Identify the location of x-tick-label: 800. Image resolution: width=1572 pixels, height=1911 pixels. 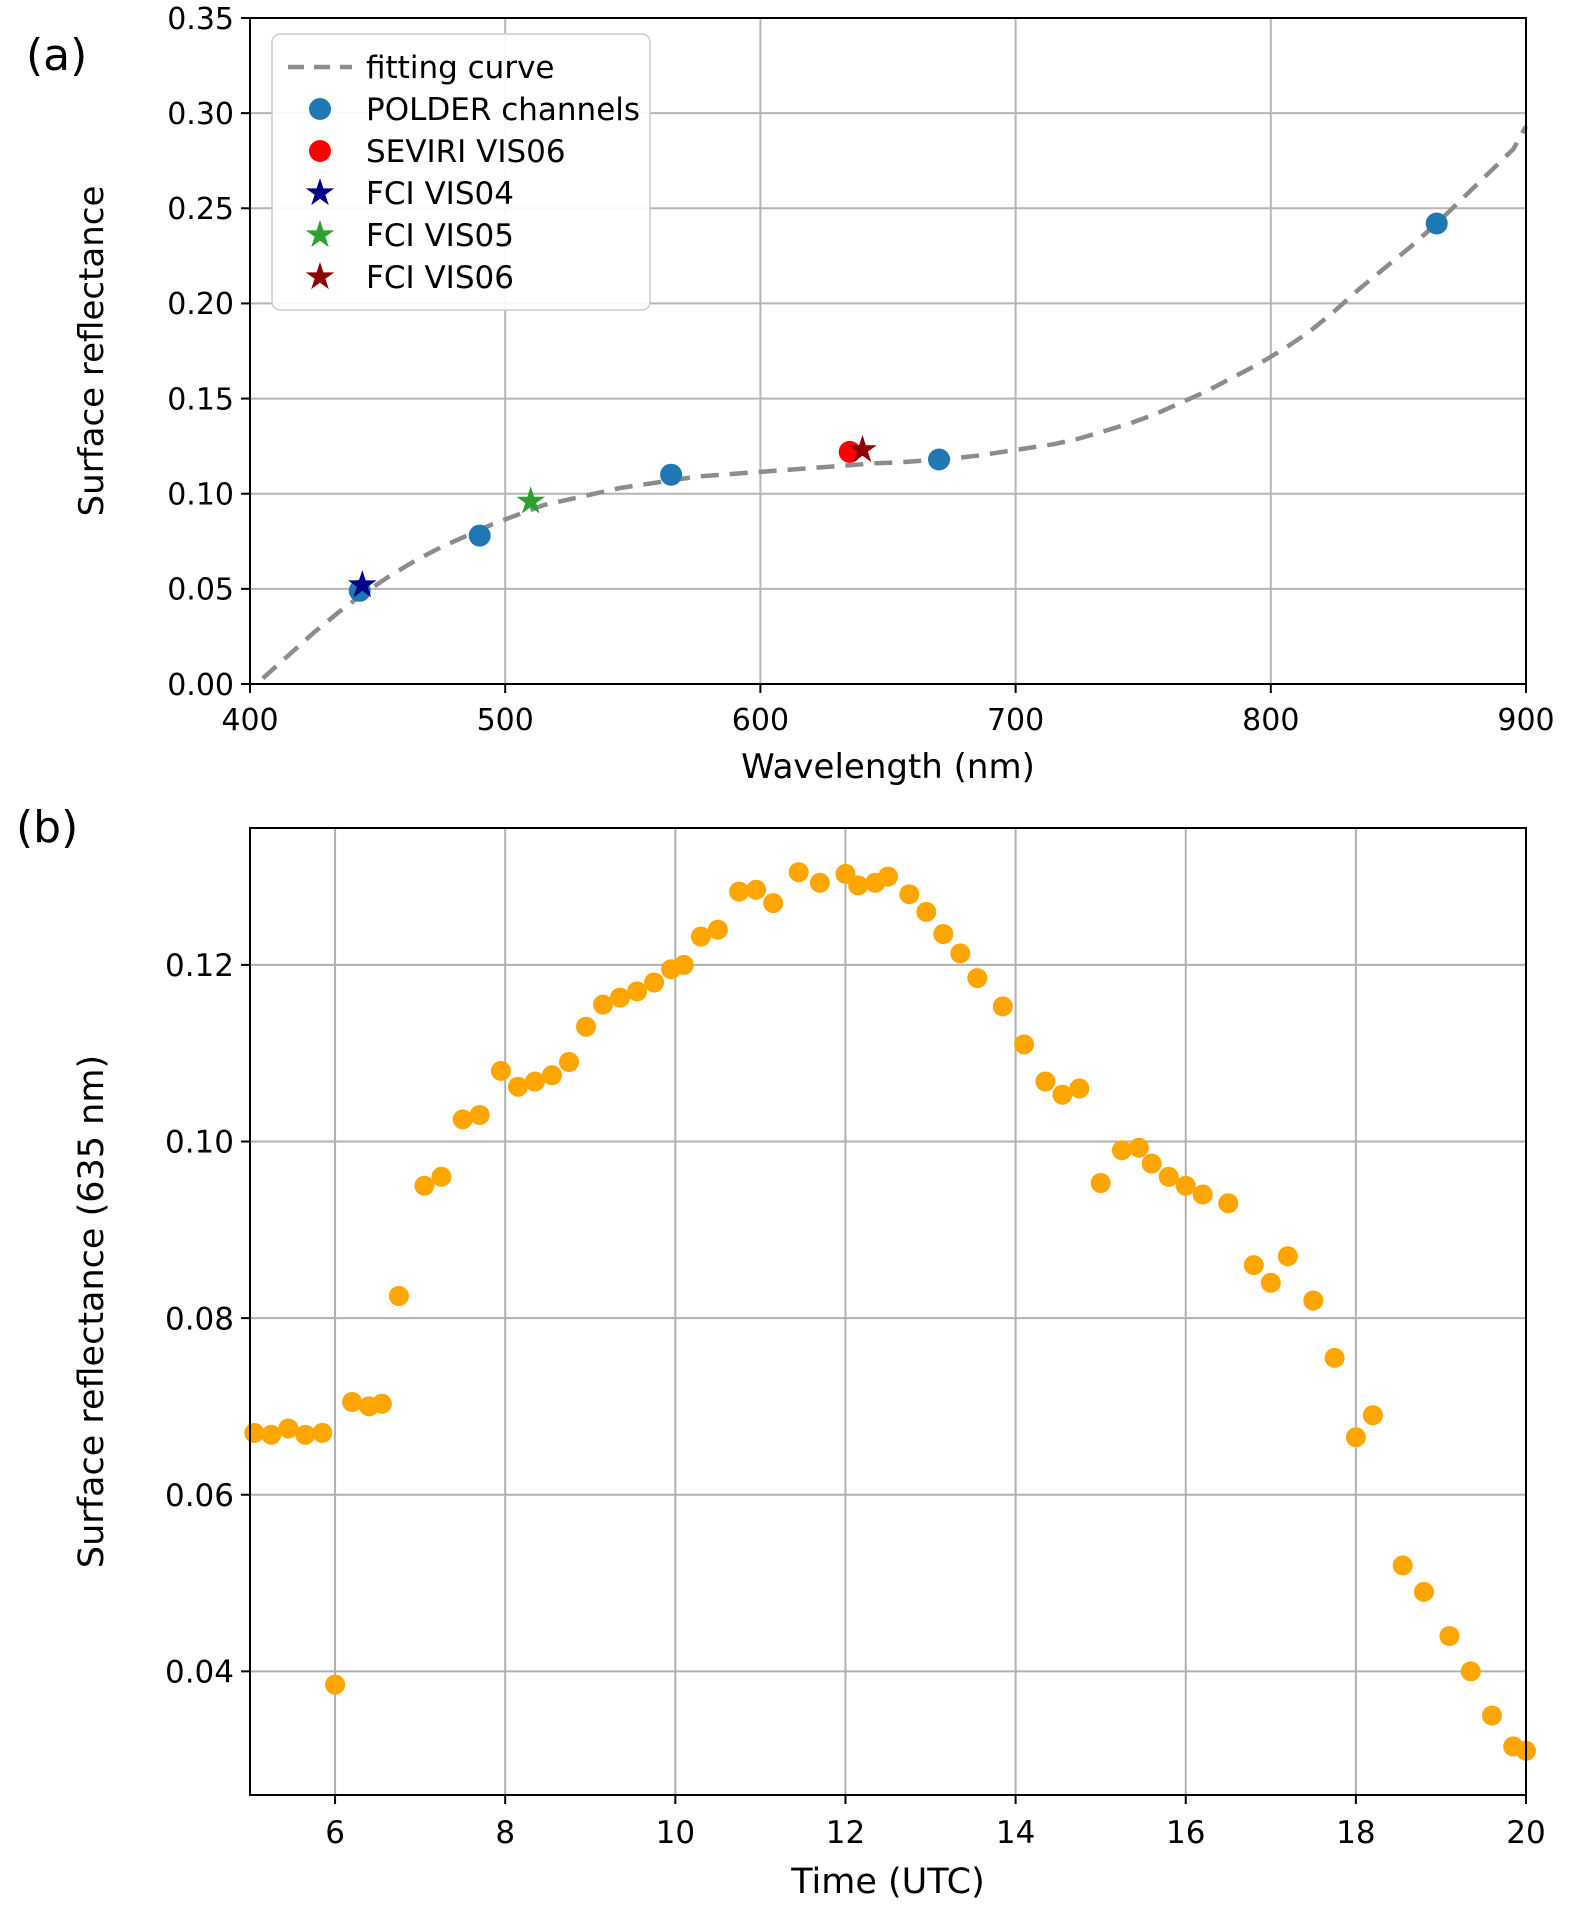
(1270, 720).